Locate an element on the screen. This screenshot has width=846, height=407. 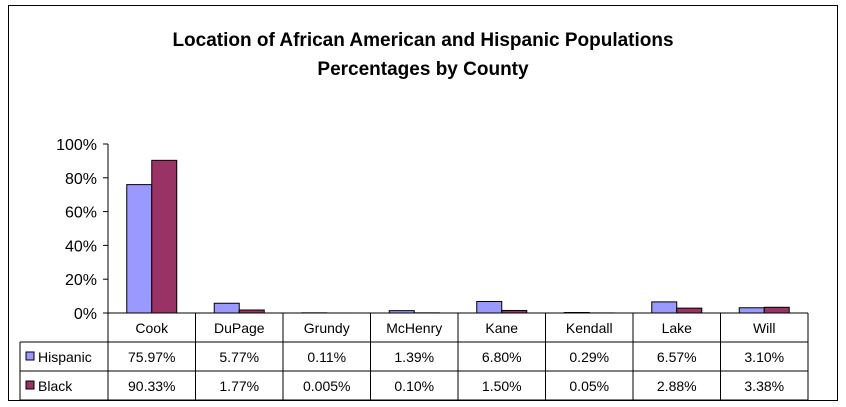
category-label: DuPage is located at coordinates (239, 328).